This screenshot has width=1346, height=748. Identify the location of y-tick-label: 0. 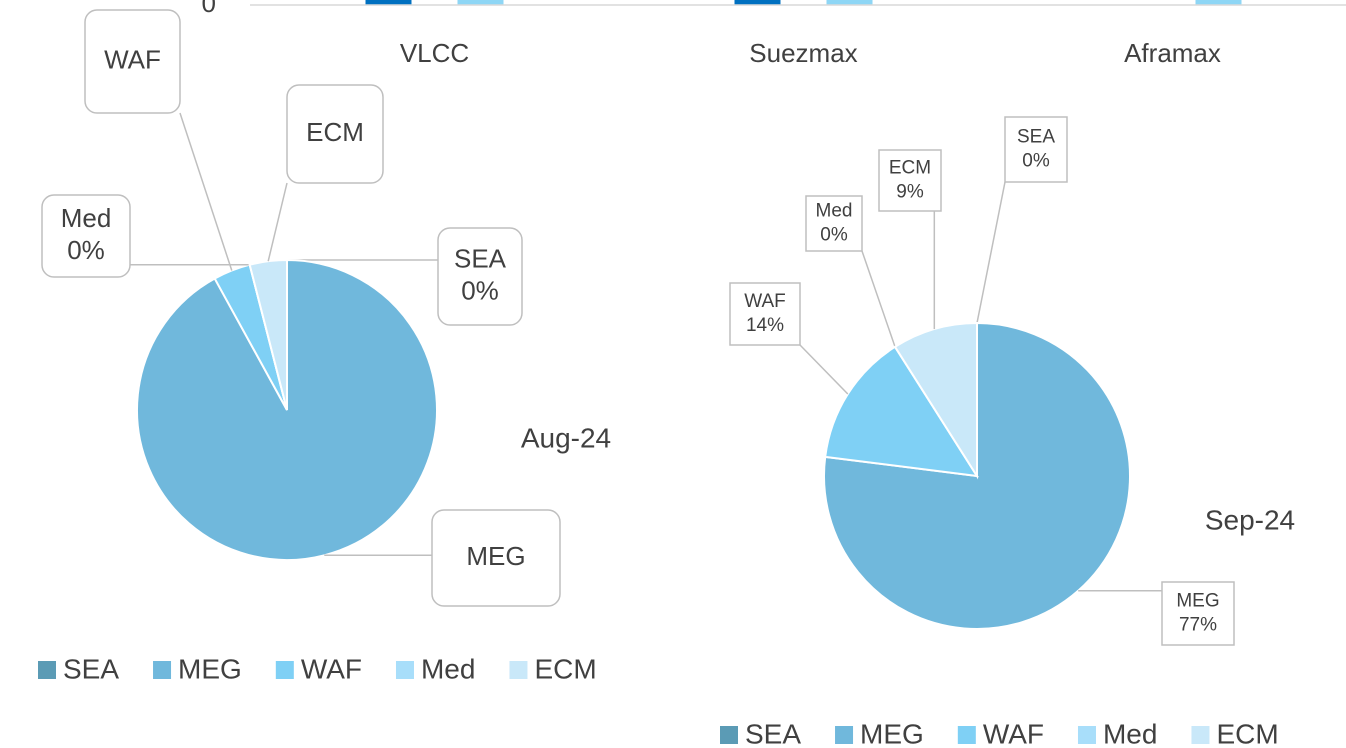
(209, 9).